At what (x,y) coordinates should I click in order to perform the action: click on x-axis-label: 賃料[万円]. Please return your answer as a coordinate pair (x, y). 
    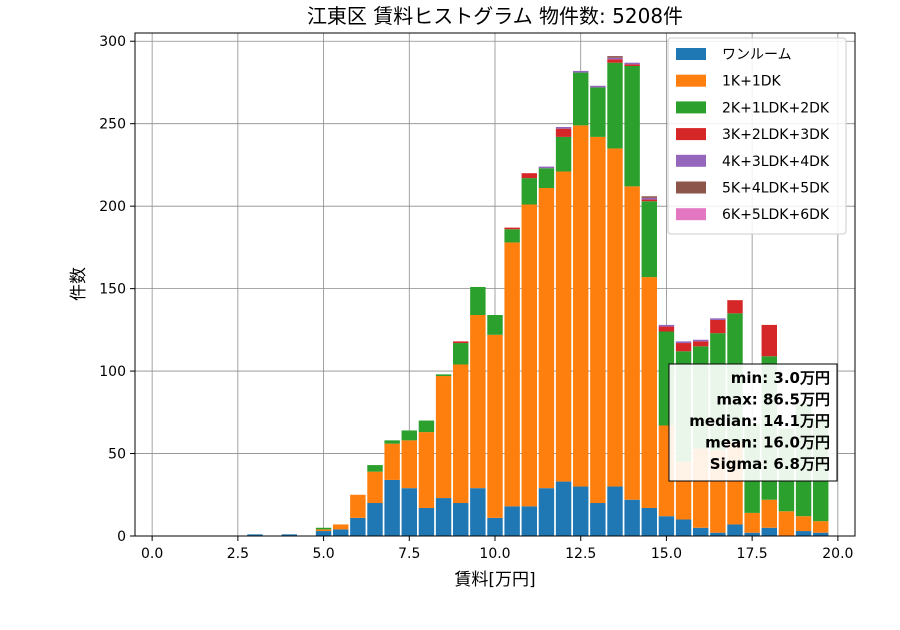
    Looking at the image, I should click on (494, 580).